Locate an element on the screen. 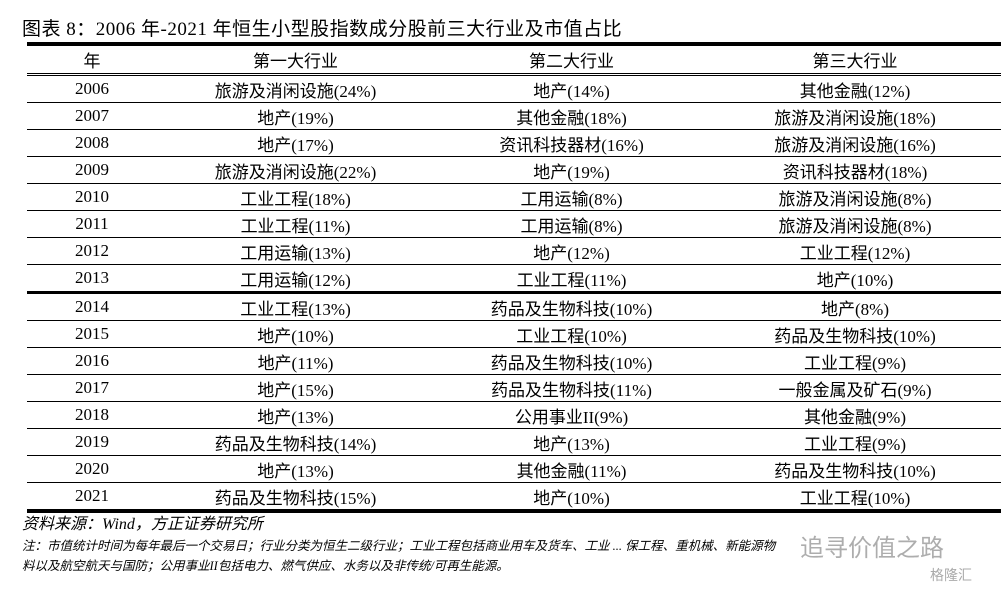 The image size is (1001, 590). year-cell: 2013 is located at coordinates (92, 279).